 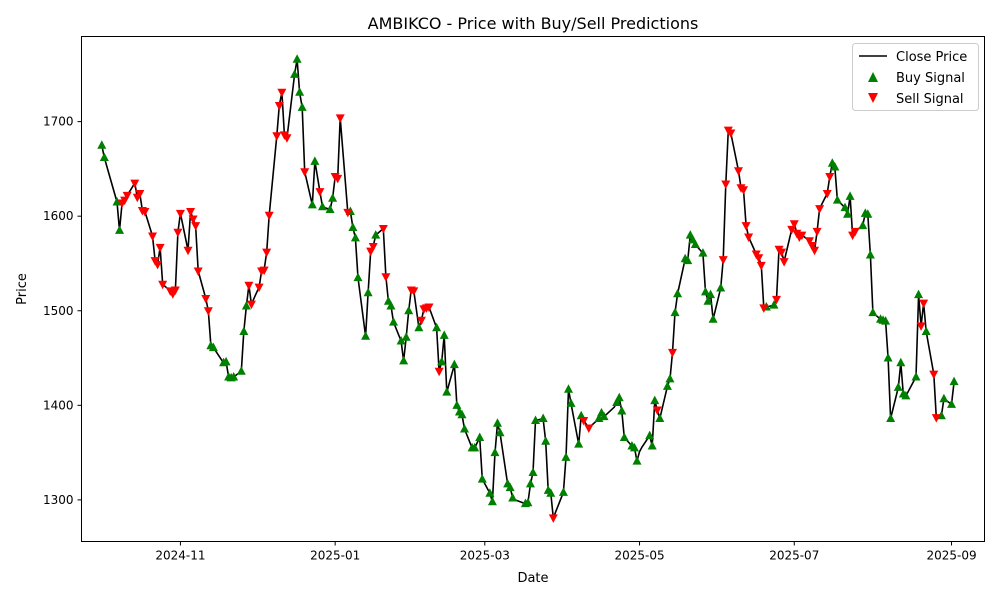 I want to click on y-tick-label: 1600, so click(x=58, y=216).